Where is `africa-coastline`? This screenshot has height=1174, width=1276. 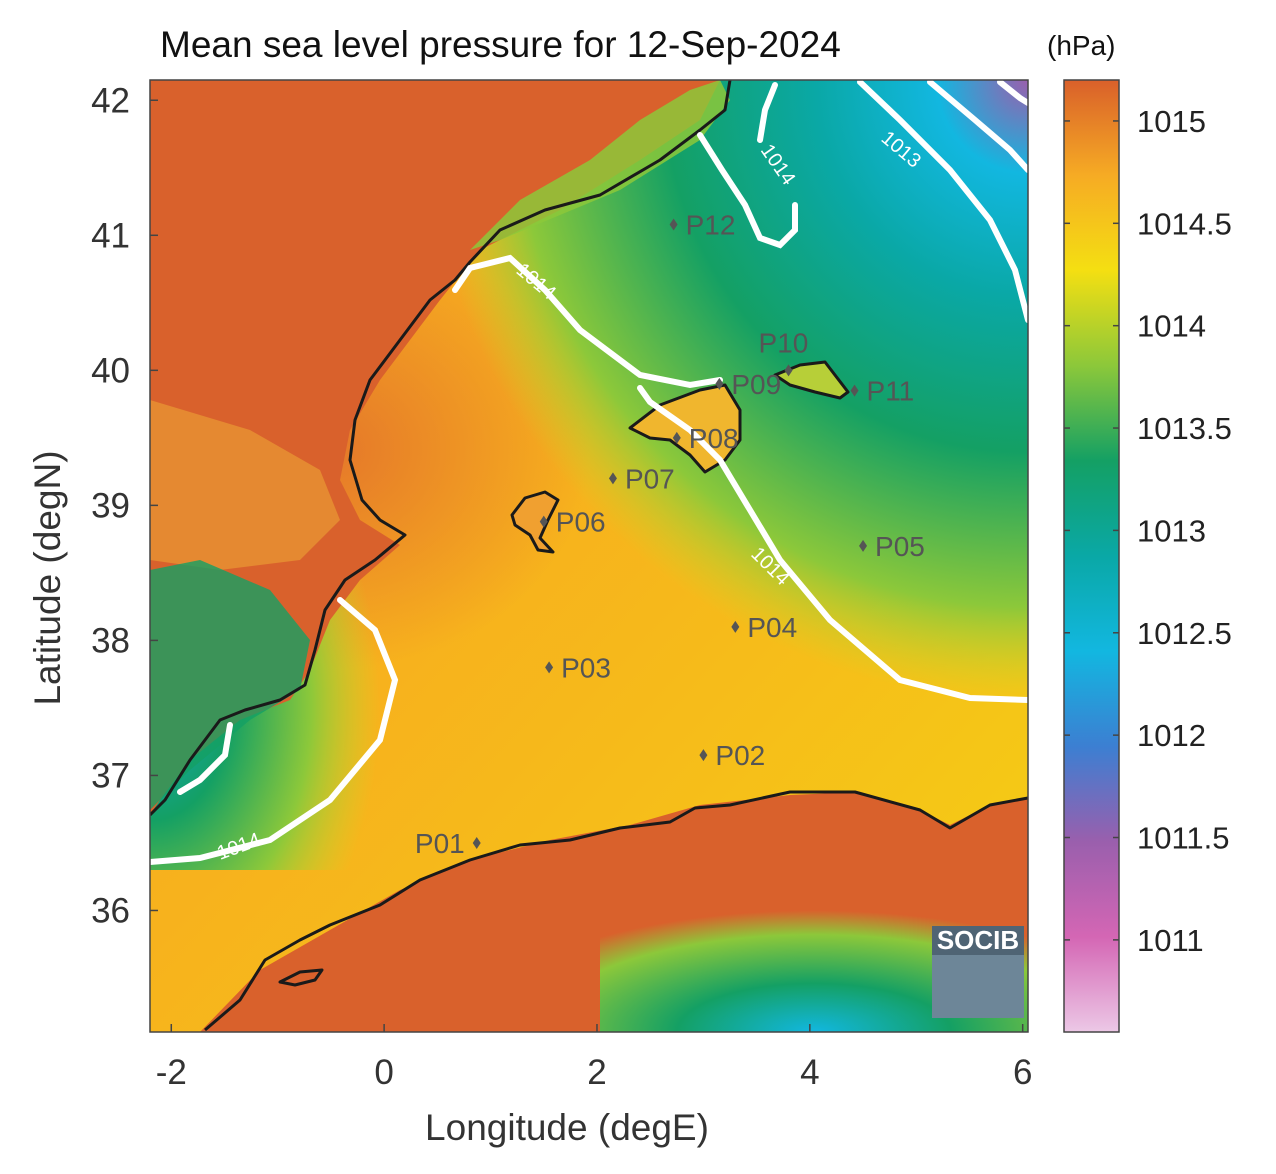 africa-coastline is located at coordinates (616, 911).